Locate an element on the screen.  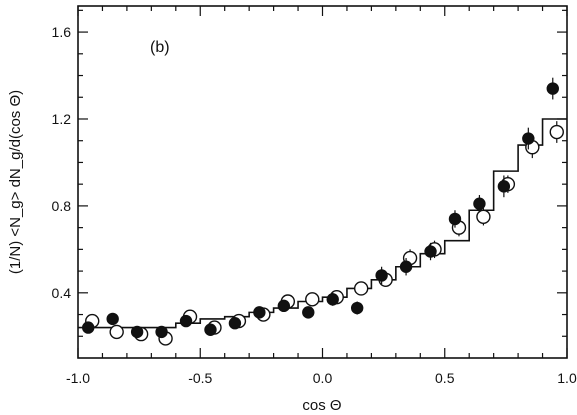
x-tick-label: -1.0 is located at coordinates (78, 378).